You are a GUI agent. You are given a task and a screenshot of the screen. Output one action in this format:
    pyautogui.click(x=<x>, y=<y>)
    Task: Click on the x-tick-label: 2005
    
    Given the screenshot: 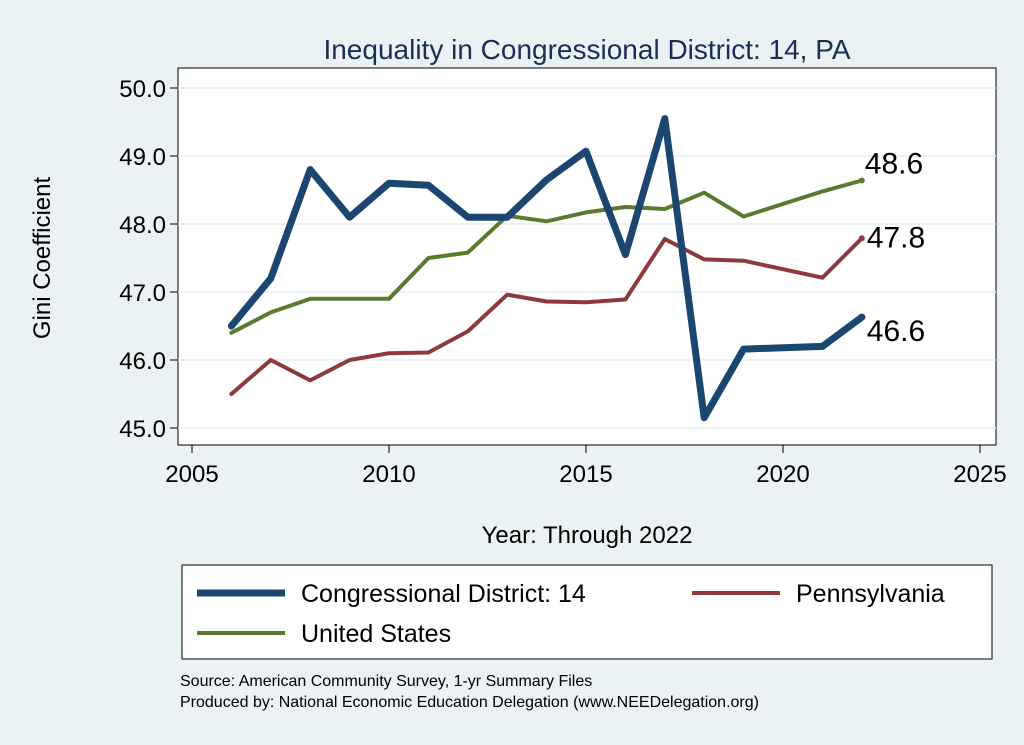 What is the action you would take?
    pyautogui.click(x=191, y=474)
    